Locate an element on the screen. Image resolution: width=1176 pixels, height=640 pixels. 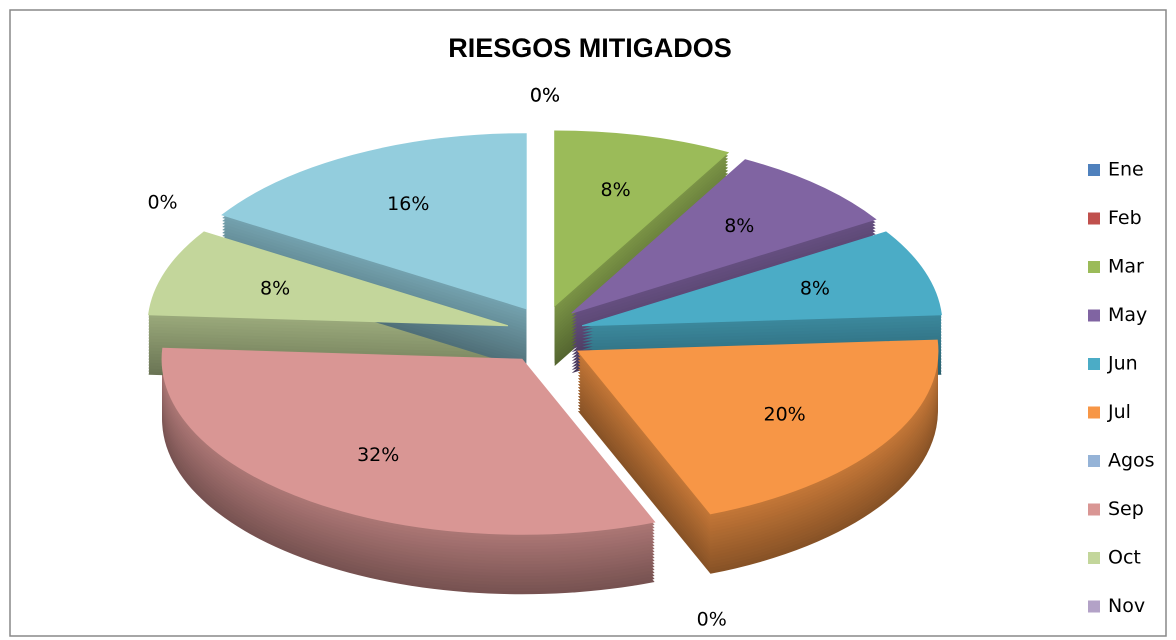
legend-label: Mar is located at coordinates (1126, 267).